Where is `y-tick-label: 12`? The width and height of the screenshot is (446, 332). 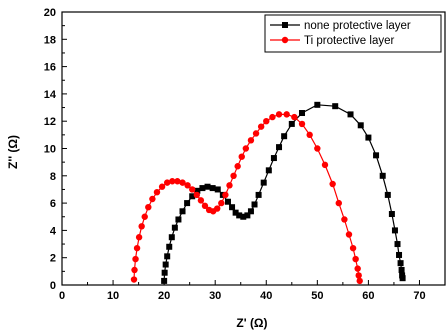
y-tick-label: 12 is located at coordinates (50, 122).